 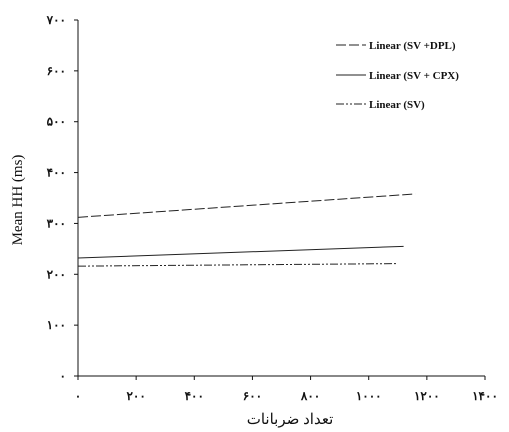 I want to click on x-tick-label: ۰, so click(x=78, y=396).